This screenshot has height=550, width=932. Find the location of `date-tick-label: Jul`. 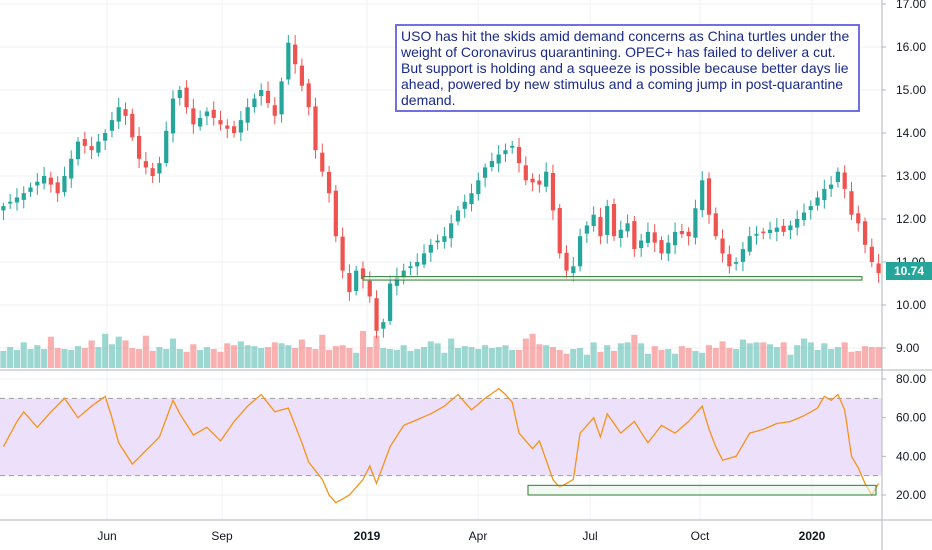

date-tick-label: Jul is located at coordinates (589, 536).